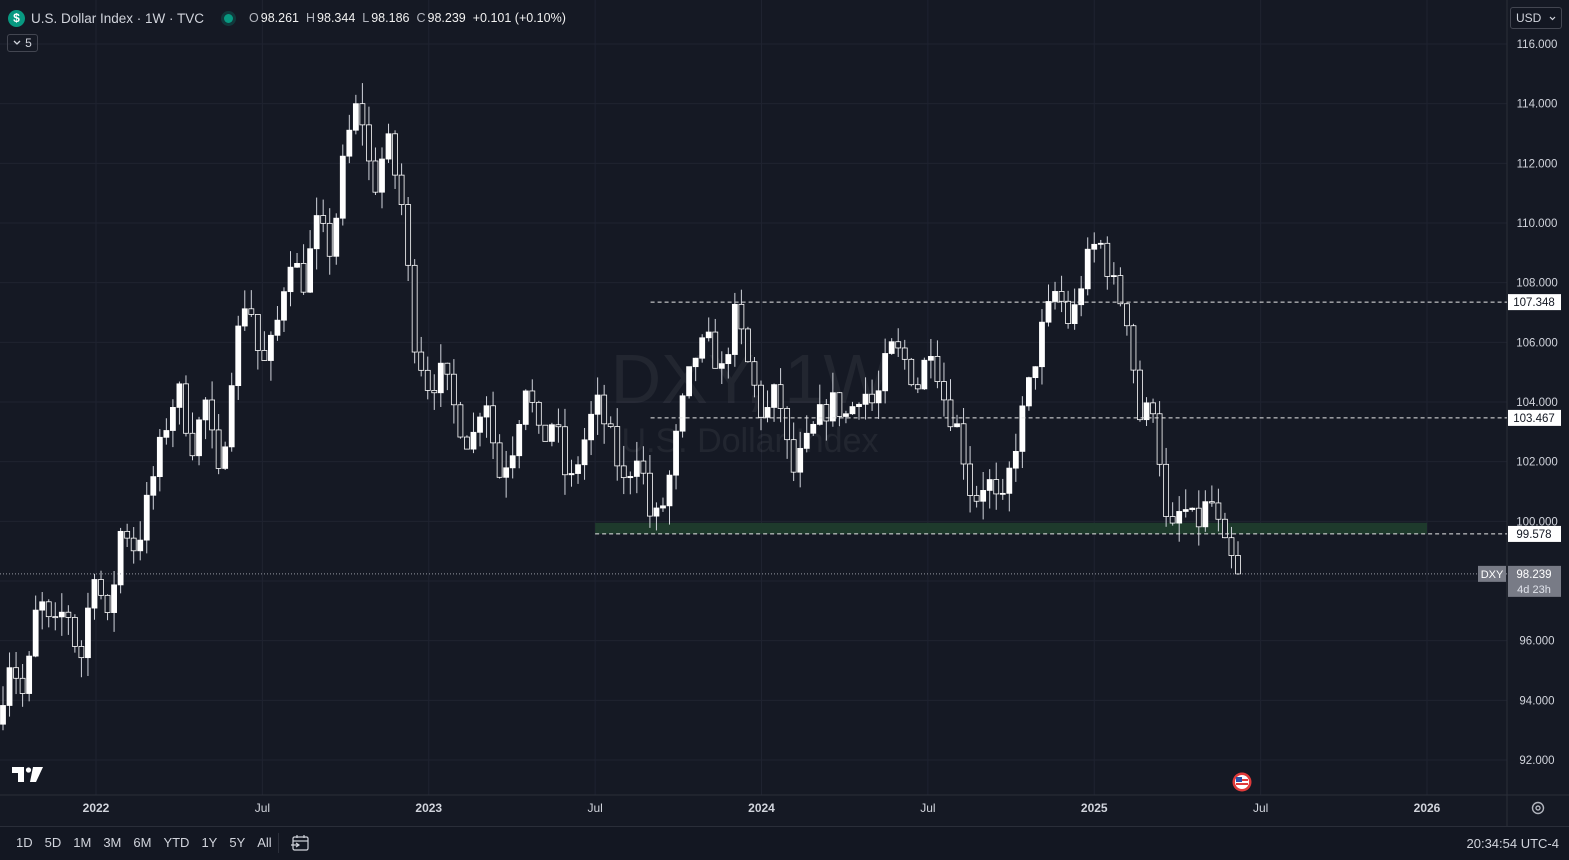 Image resolution: width=1569 pixels, height=860 pixels. Describe the element at coordinates (118, 18) in the screenshot. I see `symbol-title: U.S. Dollar Index · 1W · TVC` at that location.